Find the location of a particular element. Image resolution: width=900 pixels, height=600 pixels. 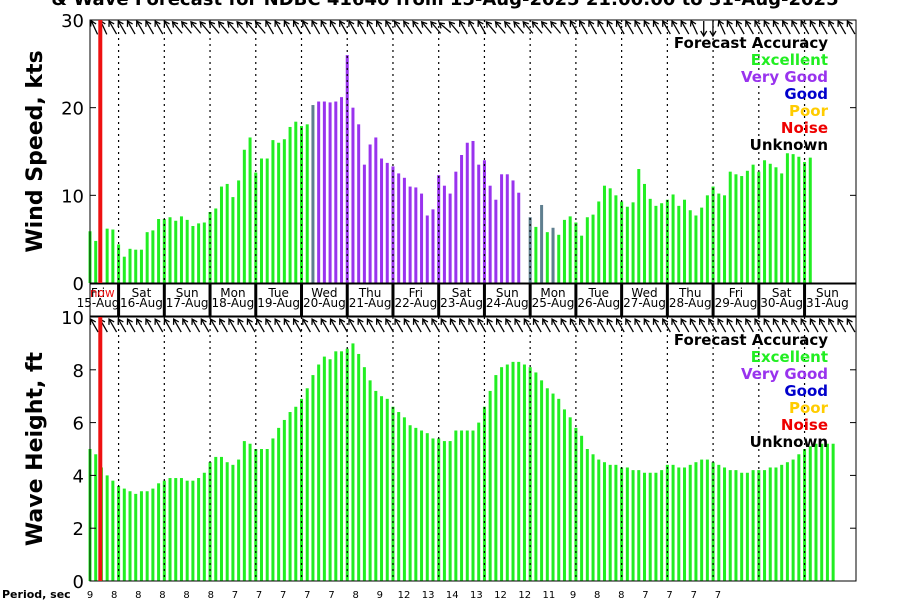

day-date: 16-Aug is located at coordinates (141, 303).